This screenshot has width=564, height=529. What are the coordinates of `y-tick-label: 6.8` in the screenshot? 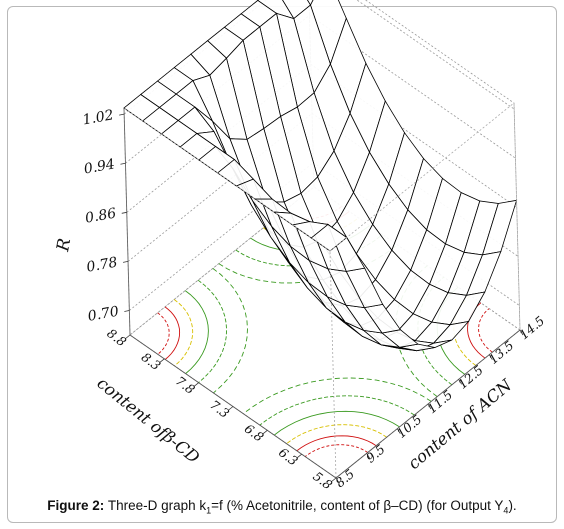 It's located at (254, 433).